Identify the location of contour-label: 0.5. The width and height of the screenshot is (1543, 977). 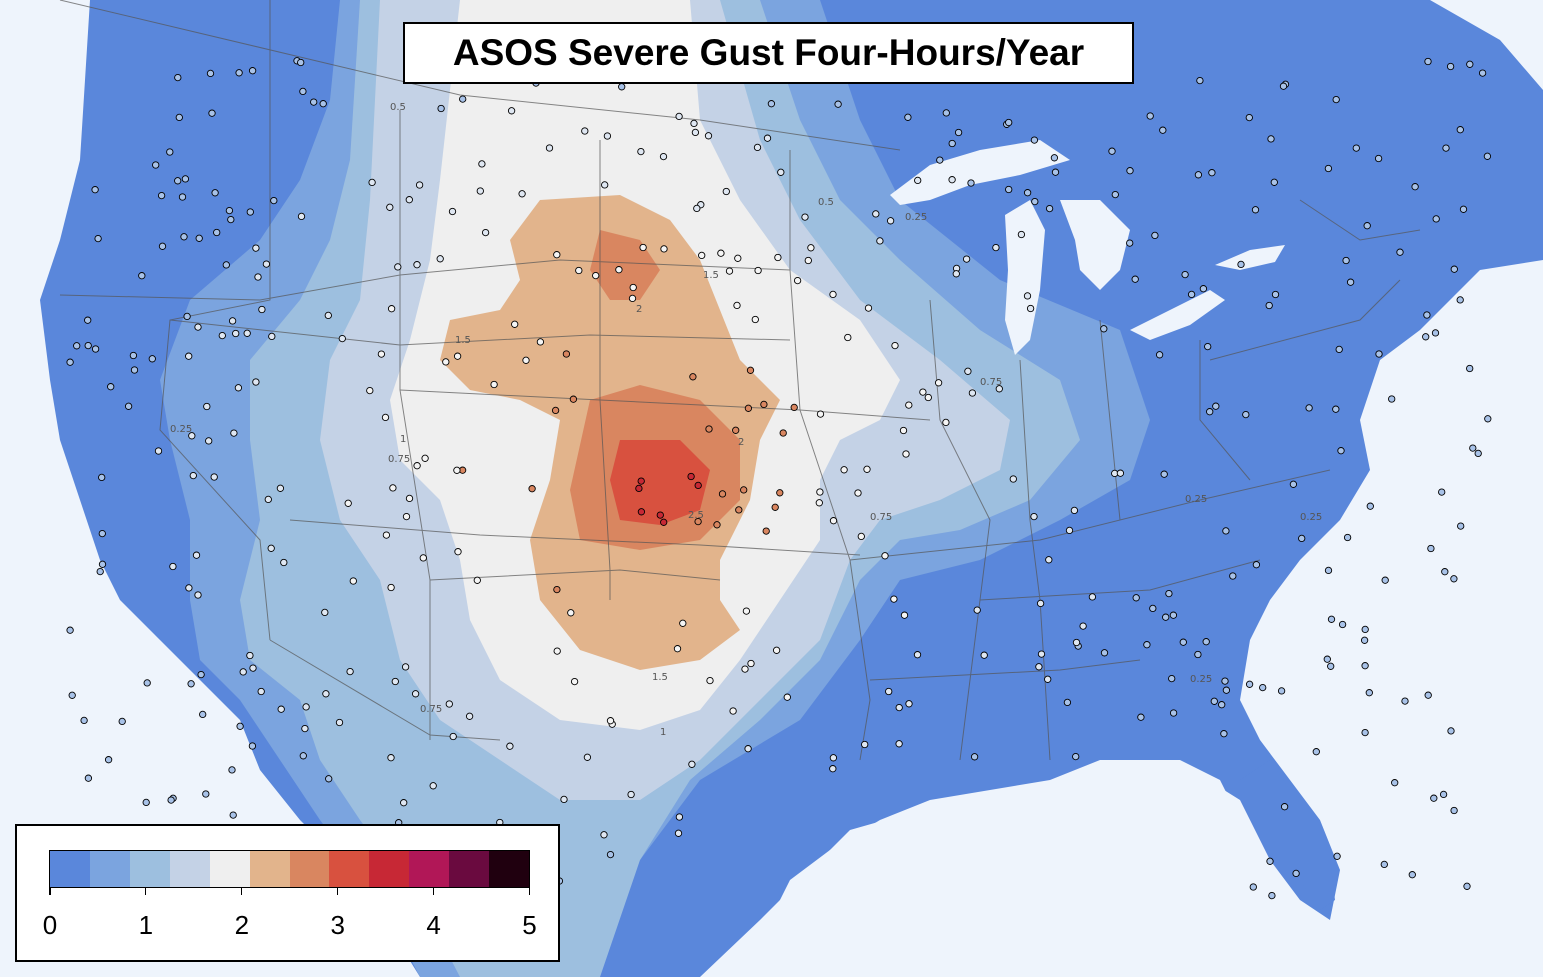
(826, 202).